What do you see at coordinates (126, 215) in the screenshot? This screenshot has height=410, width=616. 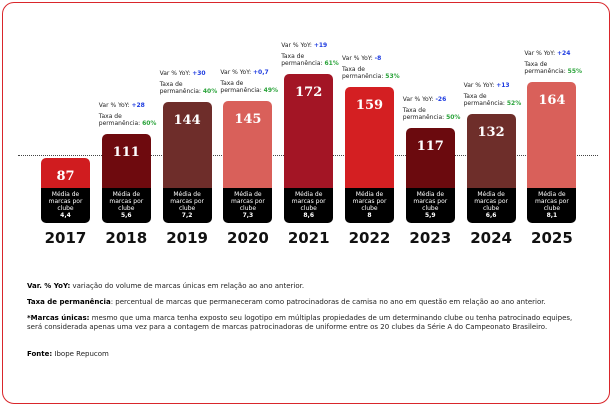 I see `avg-value: 5,6` at bounding box center [126, 215].